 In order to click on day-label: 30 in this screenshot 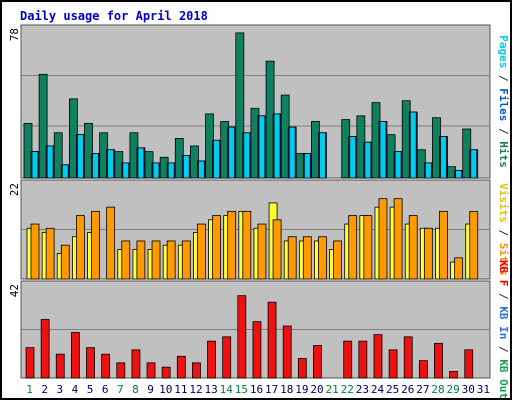, I will do `click(468, 389)`.